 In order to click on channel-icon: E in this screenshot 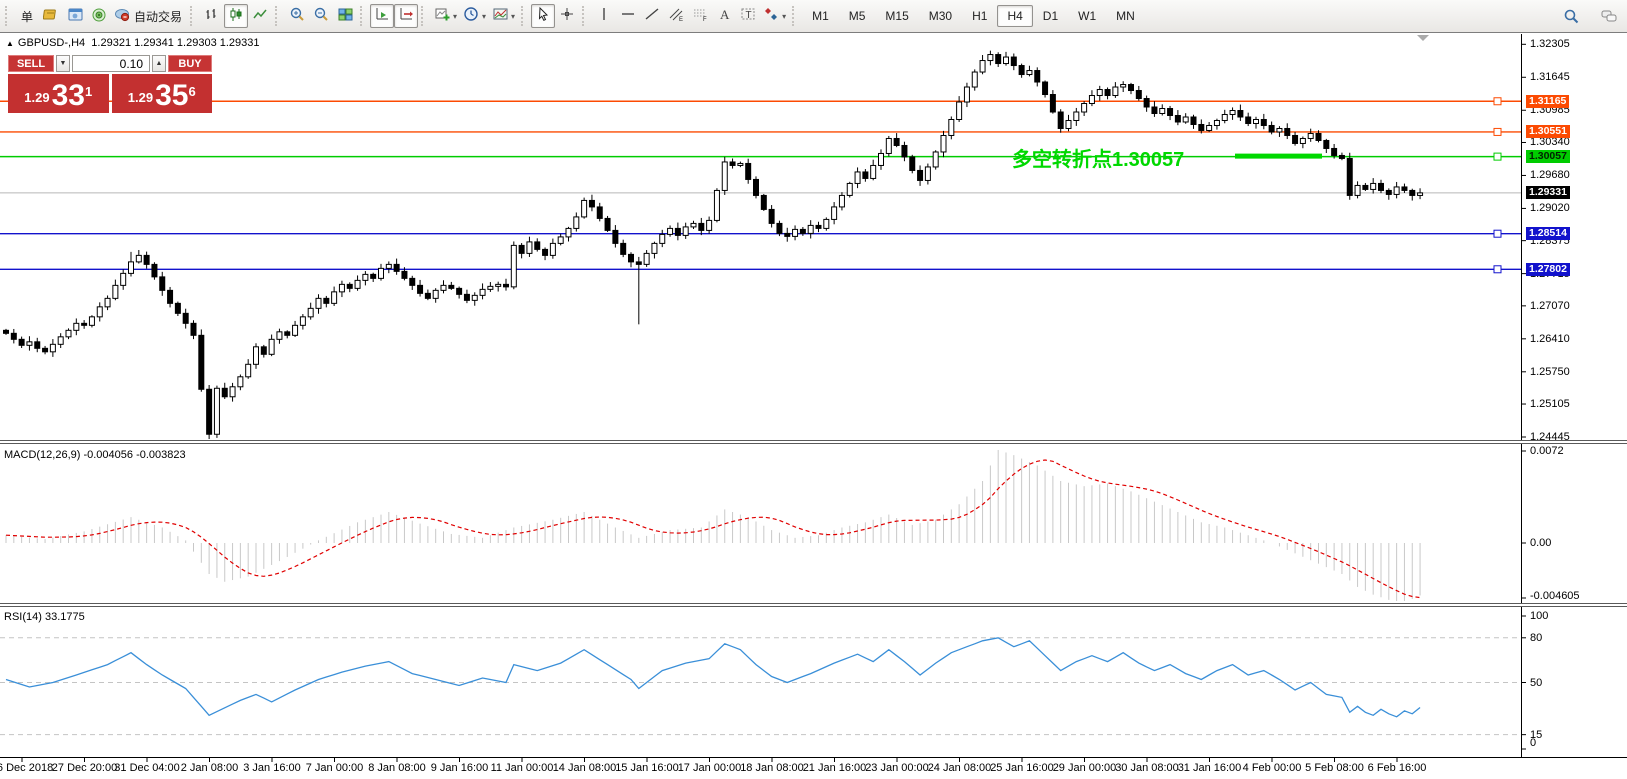, I will do `click(676, 16)`.